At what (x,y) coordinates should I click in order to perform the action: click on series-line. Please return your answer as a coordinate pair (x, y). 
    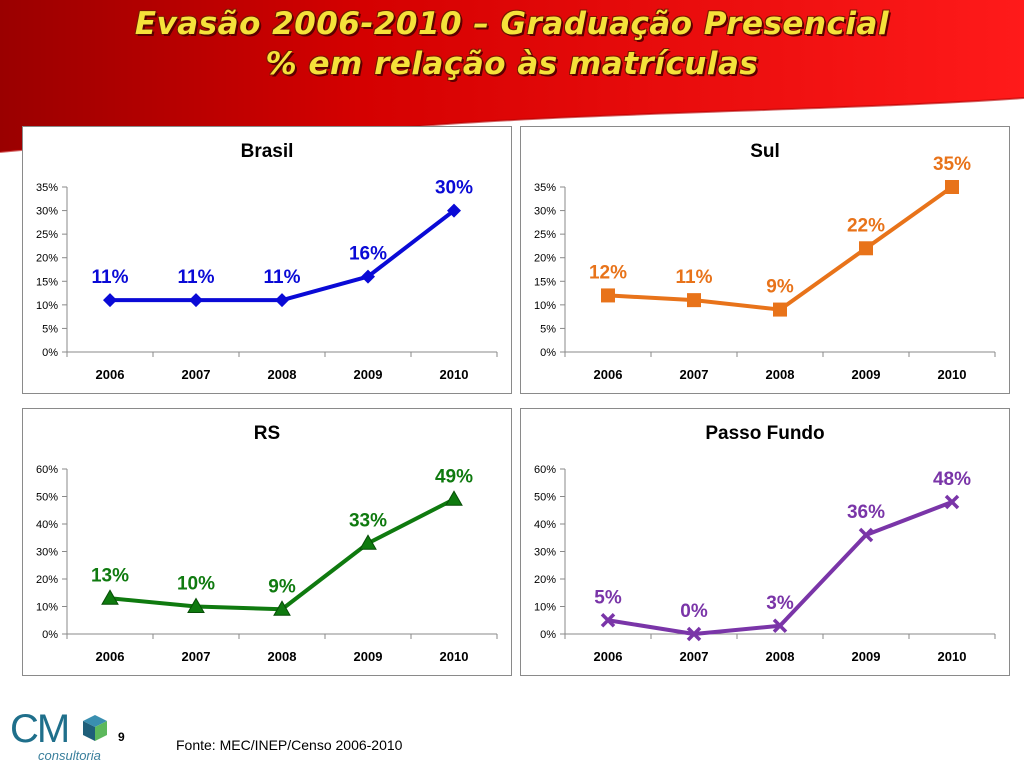
    Looking at the image, I should click on (780, 568).